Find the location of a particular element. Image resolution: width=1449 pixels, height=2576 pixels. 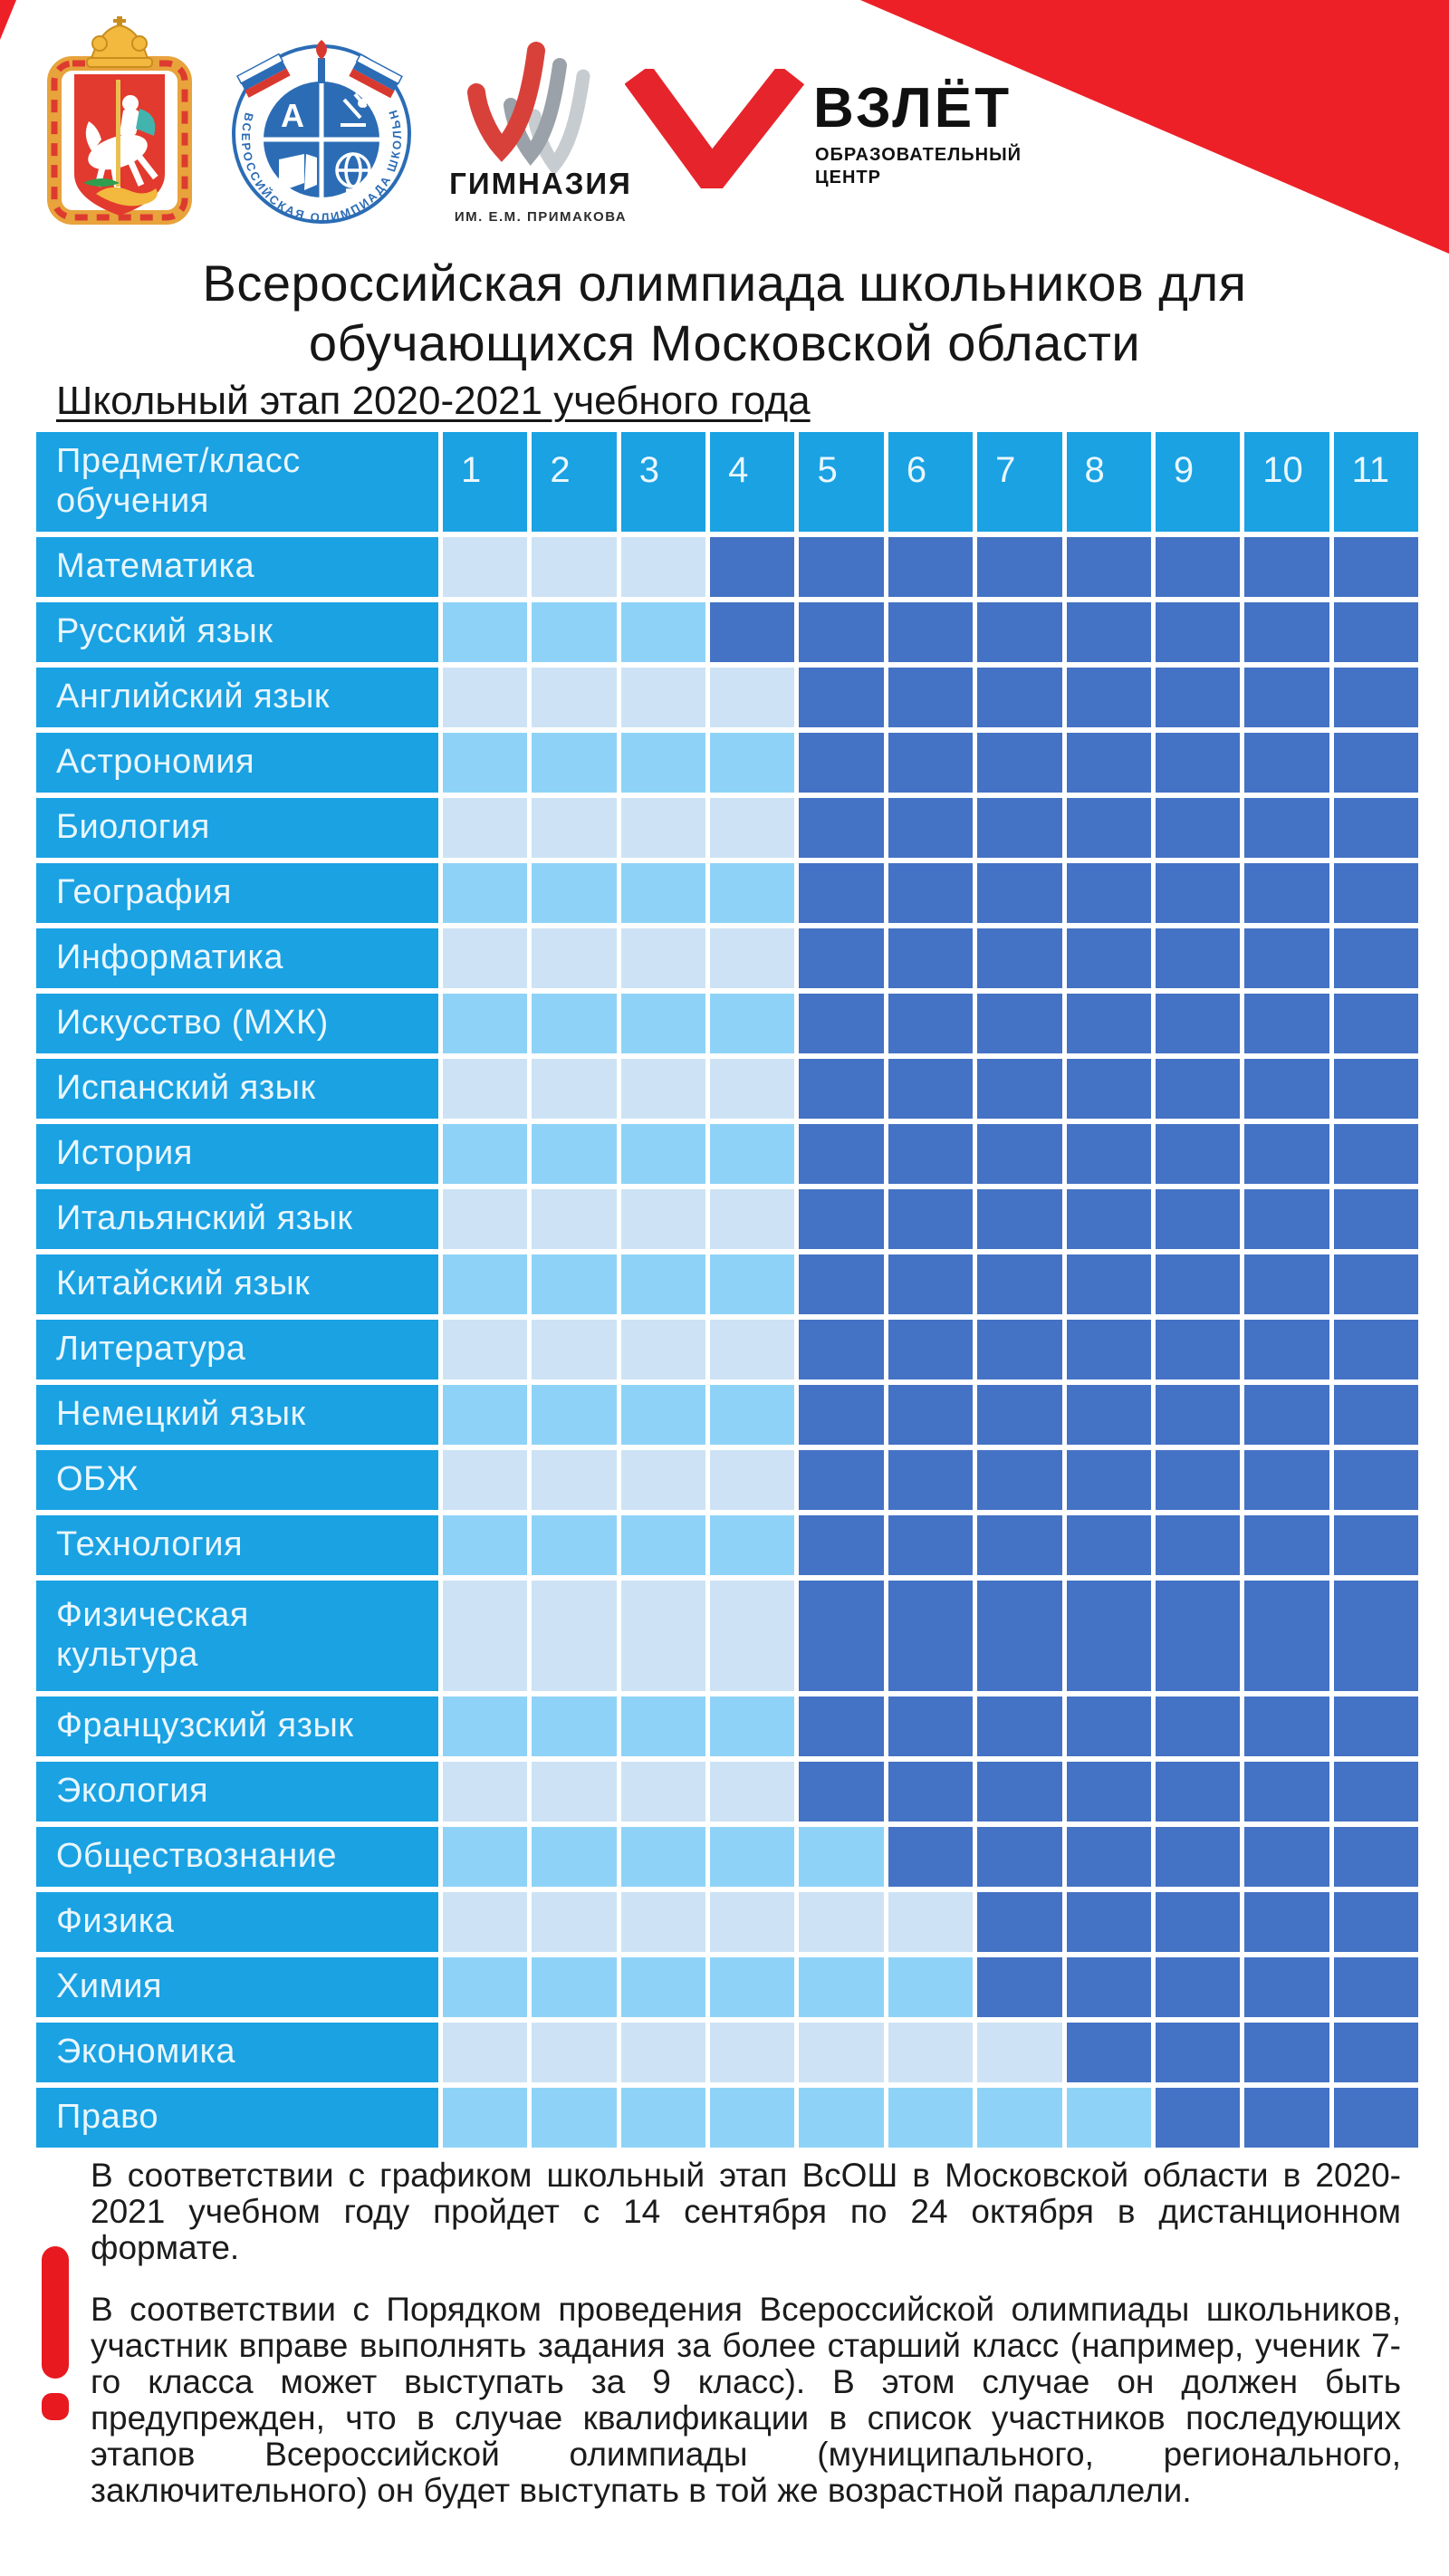

subject-label: Право is located at coordinates (107, 2117).